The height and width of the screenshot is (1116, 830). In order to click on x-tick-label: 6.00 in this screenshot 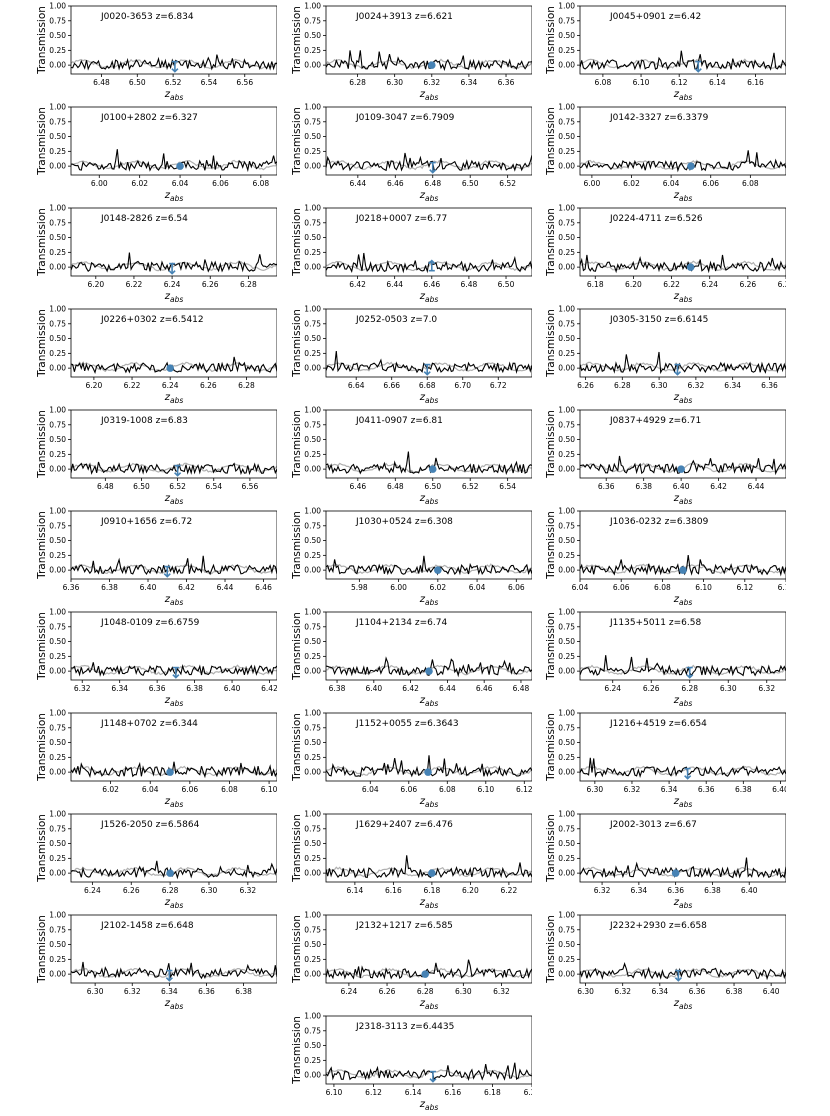, I will do `click(592, 183)`.